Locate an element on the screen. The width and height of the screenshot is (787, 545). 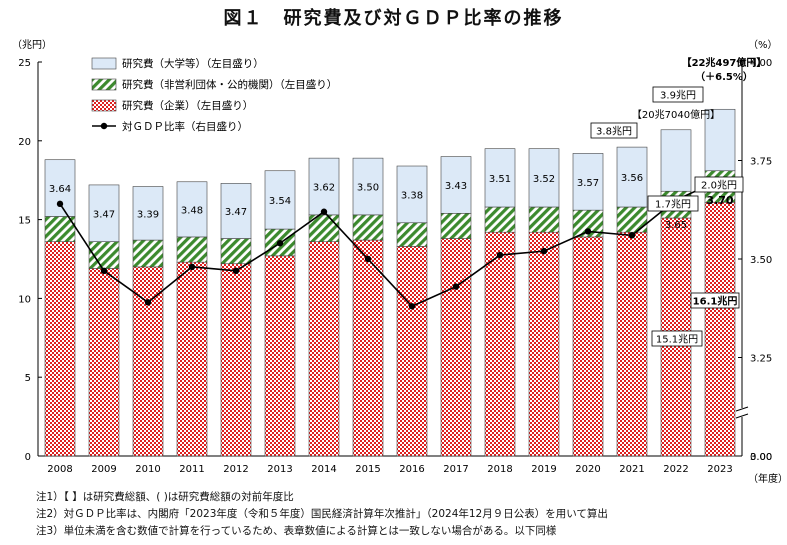
univ-2023-label-box is located at coordinates (678, 94).